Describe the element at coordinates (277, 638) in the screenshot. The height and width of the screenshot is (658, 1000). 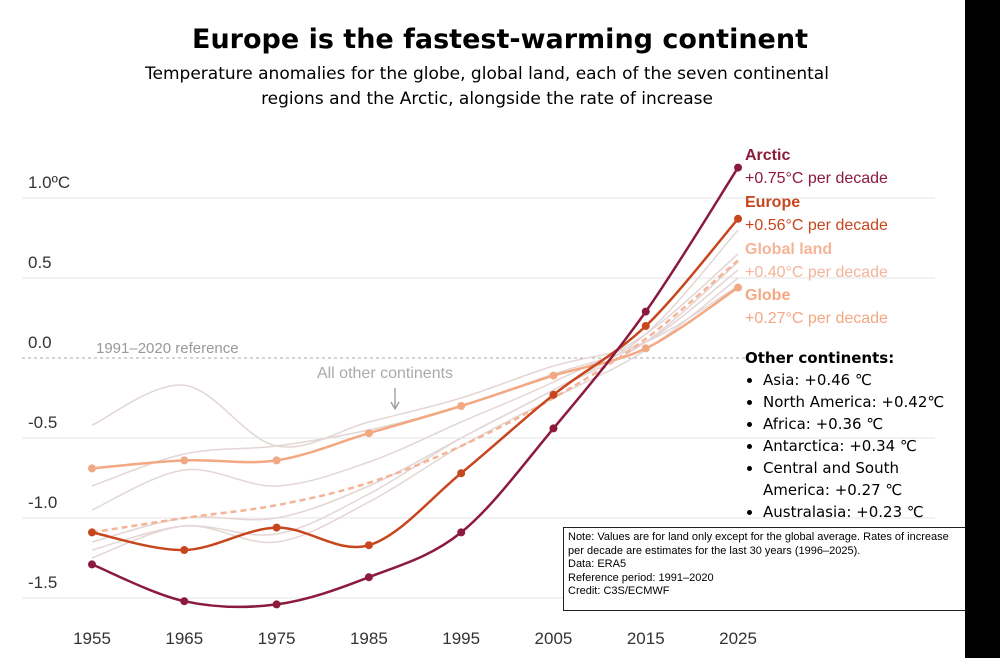
I see `x-tick-label: 1975` at that location.